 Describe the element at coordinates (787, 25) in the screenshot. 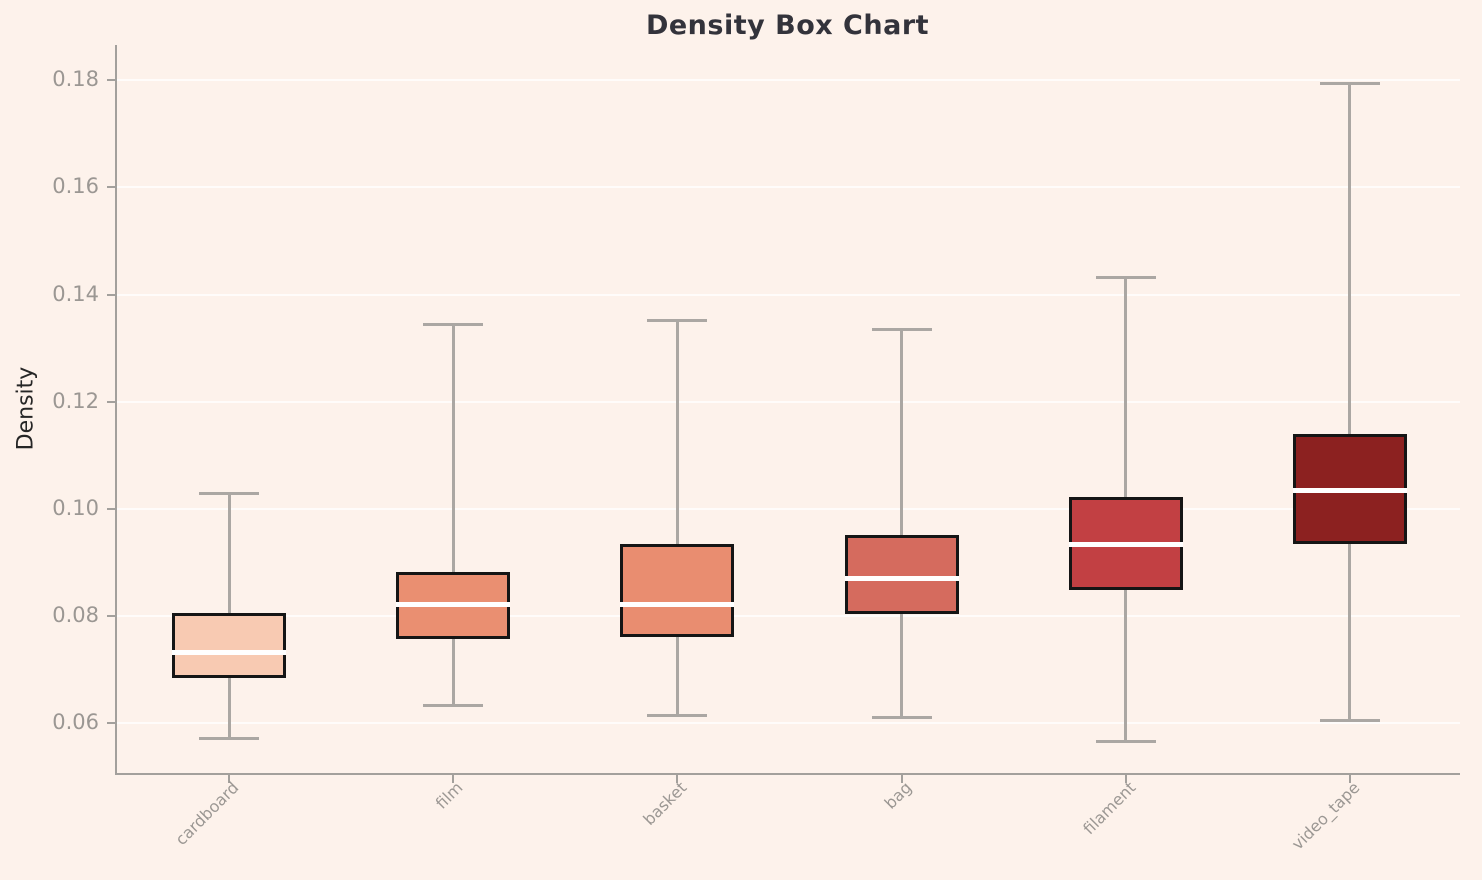

I see `chart-title: Density Box Chart` at that location.